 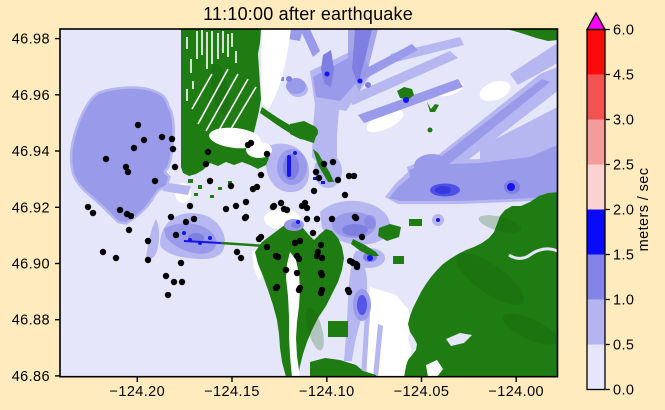 I want to click on svg-text: 6.0, so click(x=623, y=31).